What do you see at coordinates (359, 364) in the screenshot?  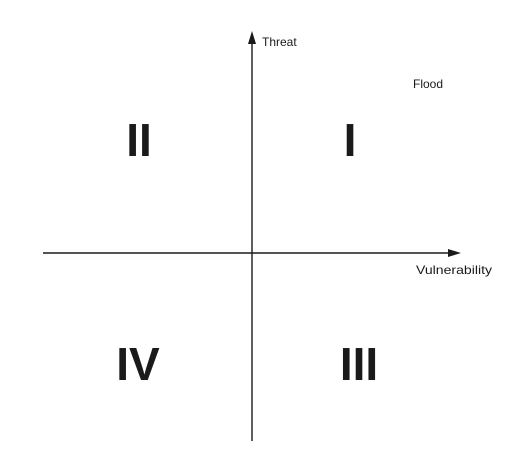 I see `quadrant-label-iii: III` at bounding box center [359, 364].